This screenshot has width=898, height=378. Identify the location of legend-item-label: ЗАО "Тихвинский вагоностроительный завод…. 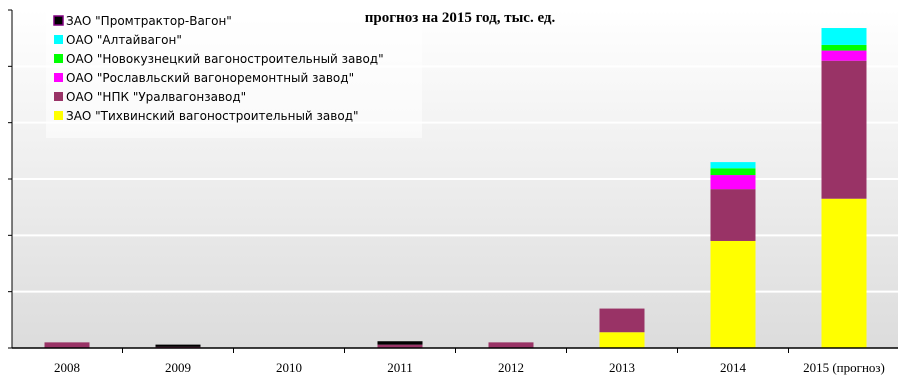
(212, 116).